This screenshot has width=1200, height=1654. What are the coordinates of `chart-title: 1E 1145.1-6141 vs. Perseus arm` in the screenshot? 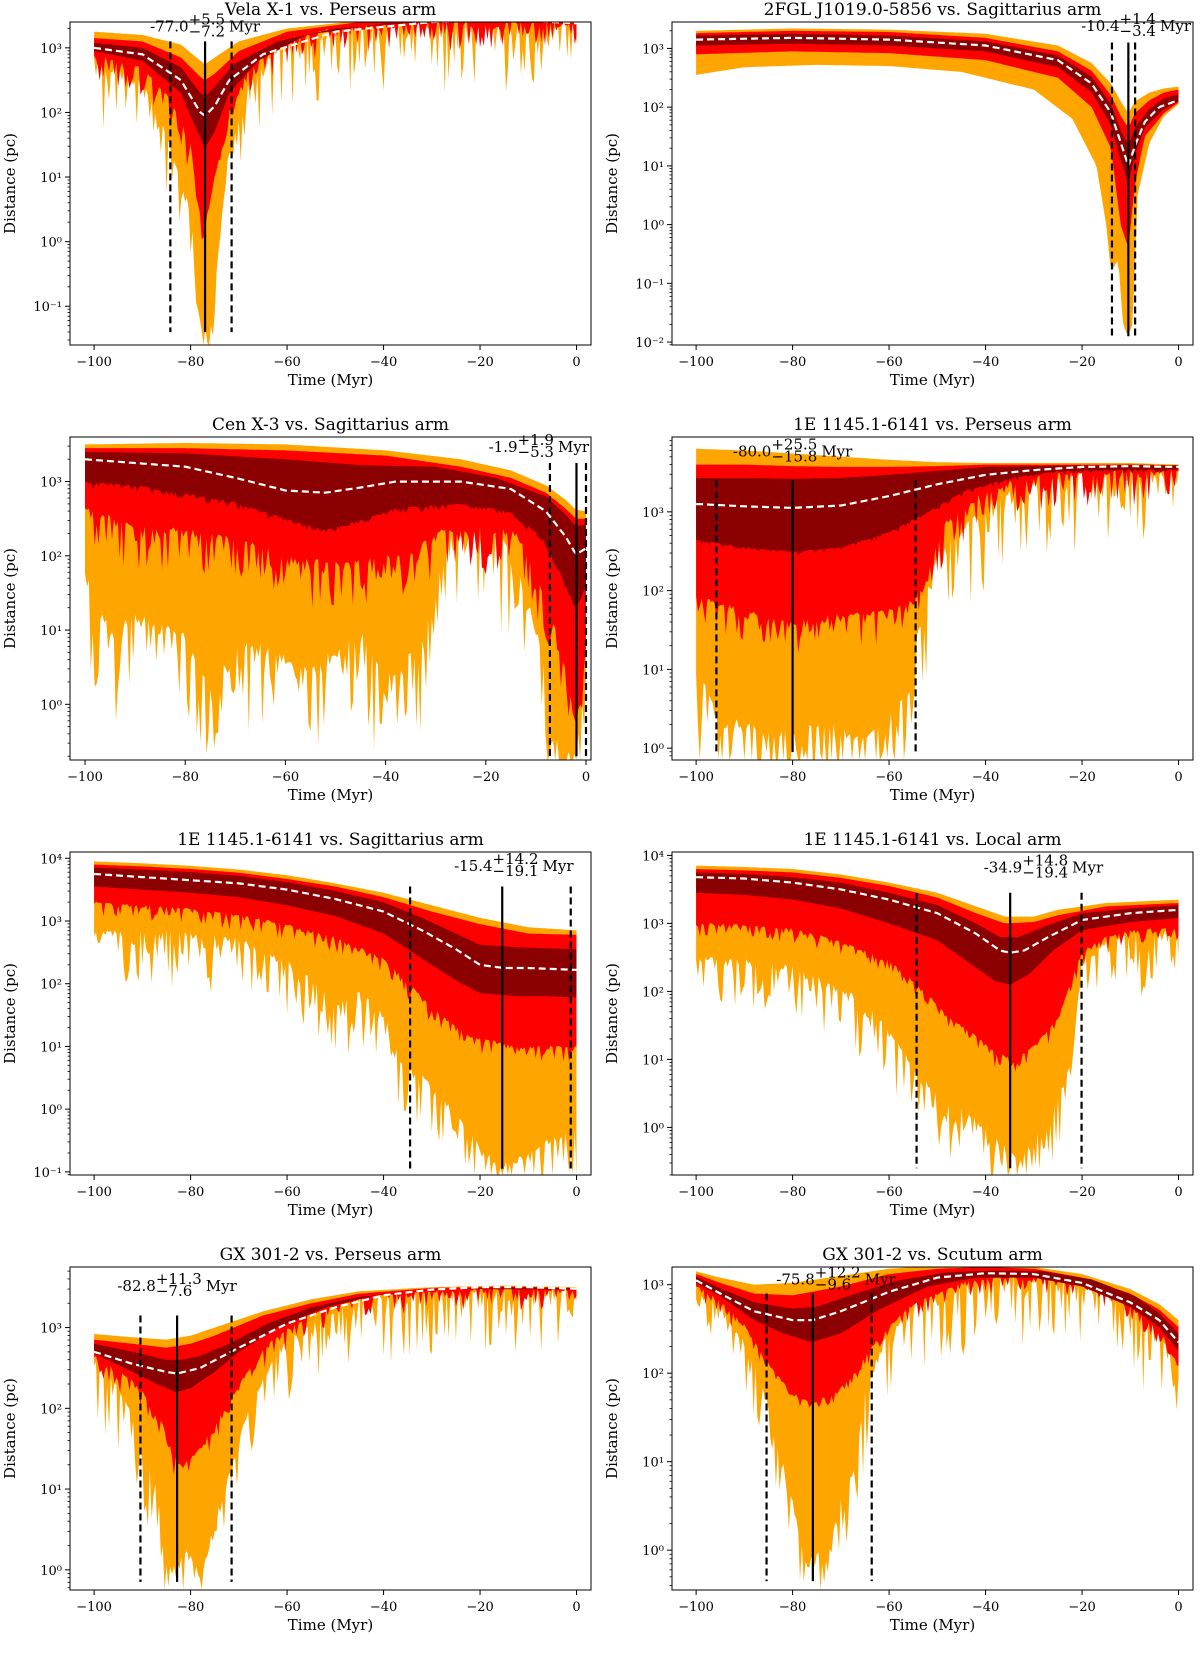 It's located at (932, 425).